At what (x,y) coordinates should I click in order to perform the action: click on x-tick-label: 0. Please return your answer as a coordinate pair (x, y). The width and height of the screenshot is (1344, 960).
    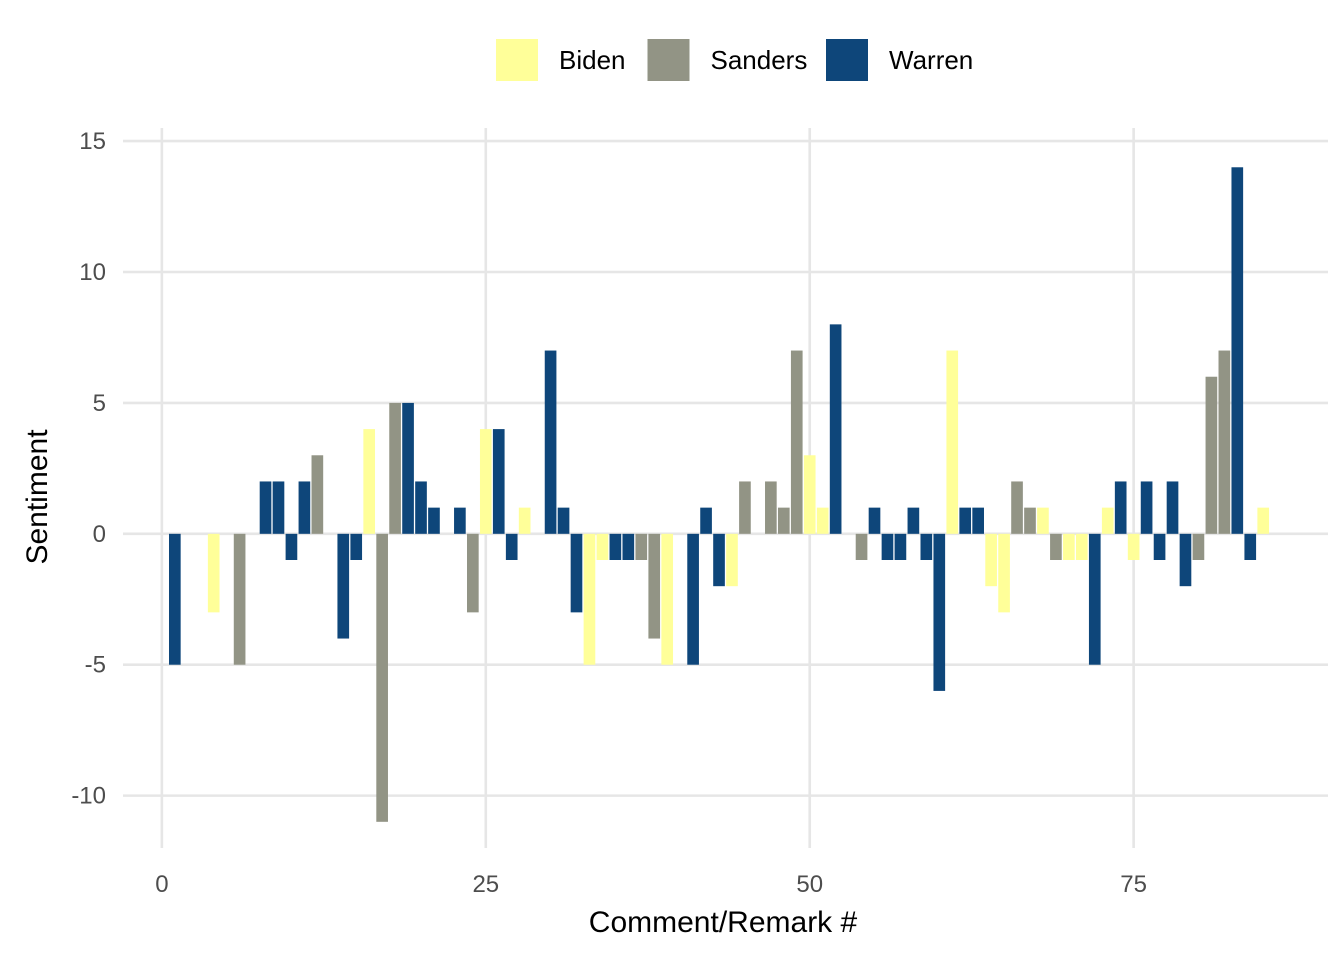
    Looking at the image, I should click on (161, 884).